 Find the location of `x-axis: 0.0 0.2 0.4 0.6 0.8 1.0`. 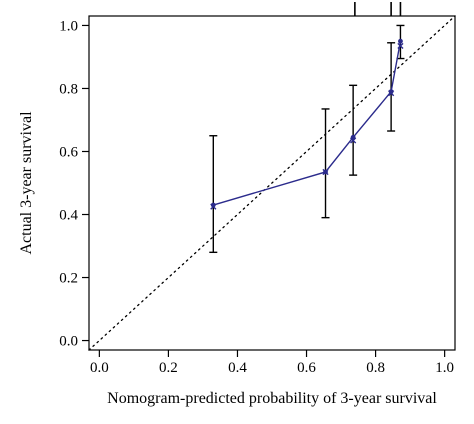

x-axis: 0.0 0.2 0.4 0.6 0.8 1.0 is located at coordinates (272, 363).